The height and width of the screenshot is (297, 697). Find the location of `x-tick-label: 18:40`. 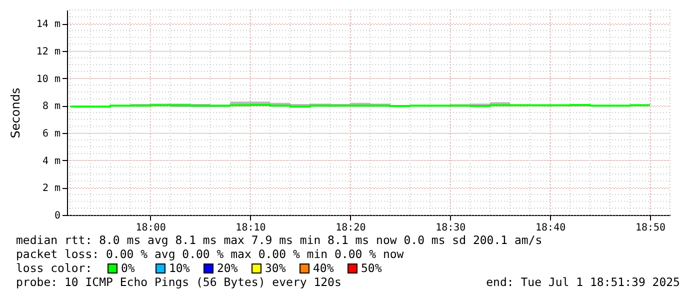

x-tick-label: 18:40 is located at coordinates (551, 228).